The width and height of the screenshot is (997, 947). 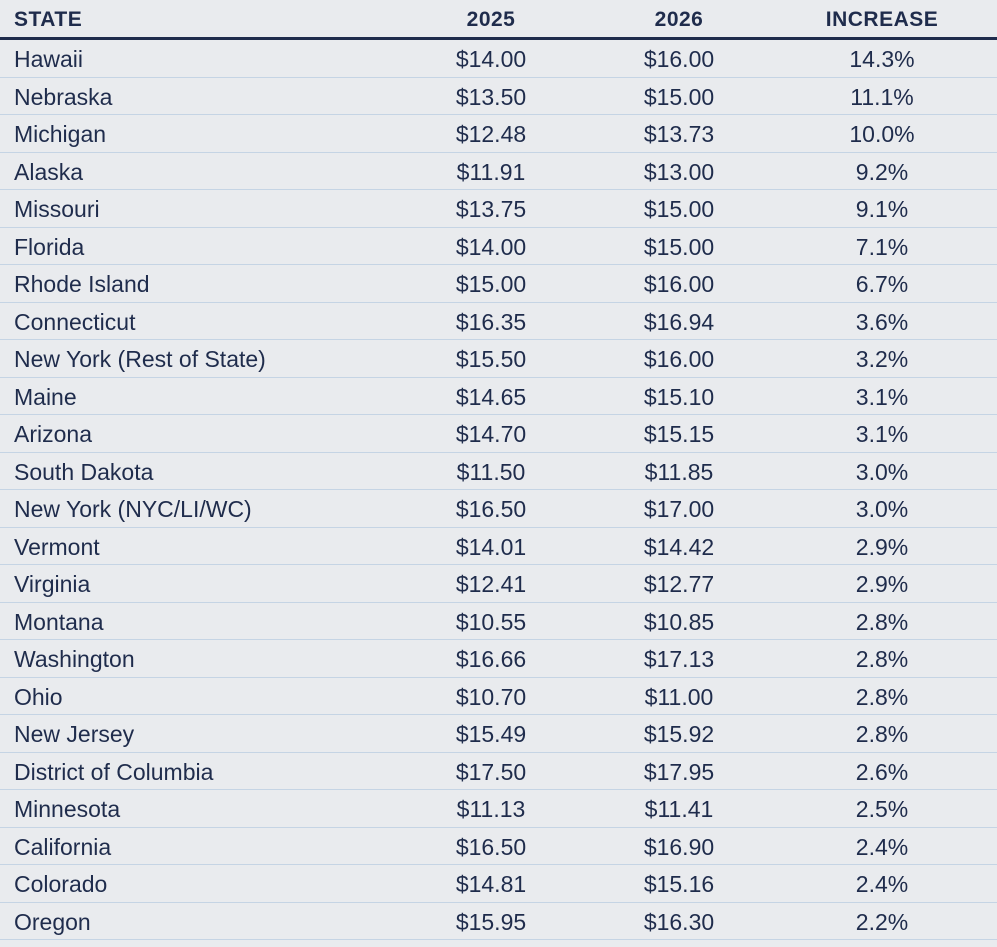 I want to click on cell-state: California, so click(x=63, y=846).